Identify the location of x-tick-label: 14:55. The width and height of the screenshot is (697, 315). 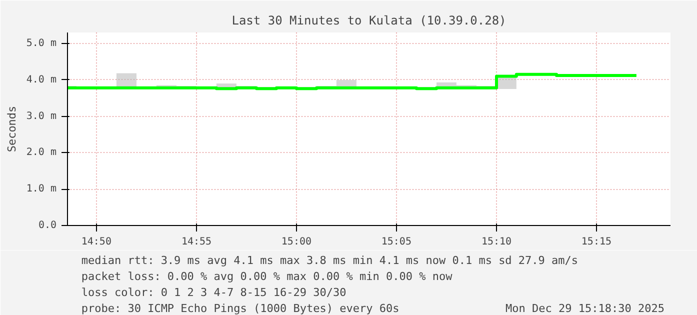
(196, 242).